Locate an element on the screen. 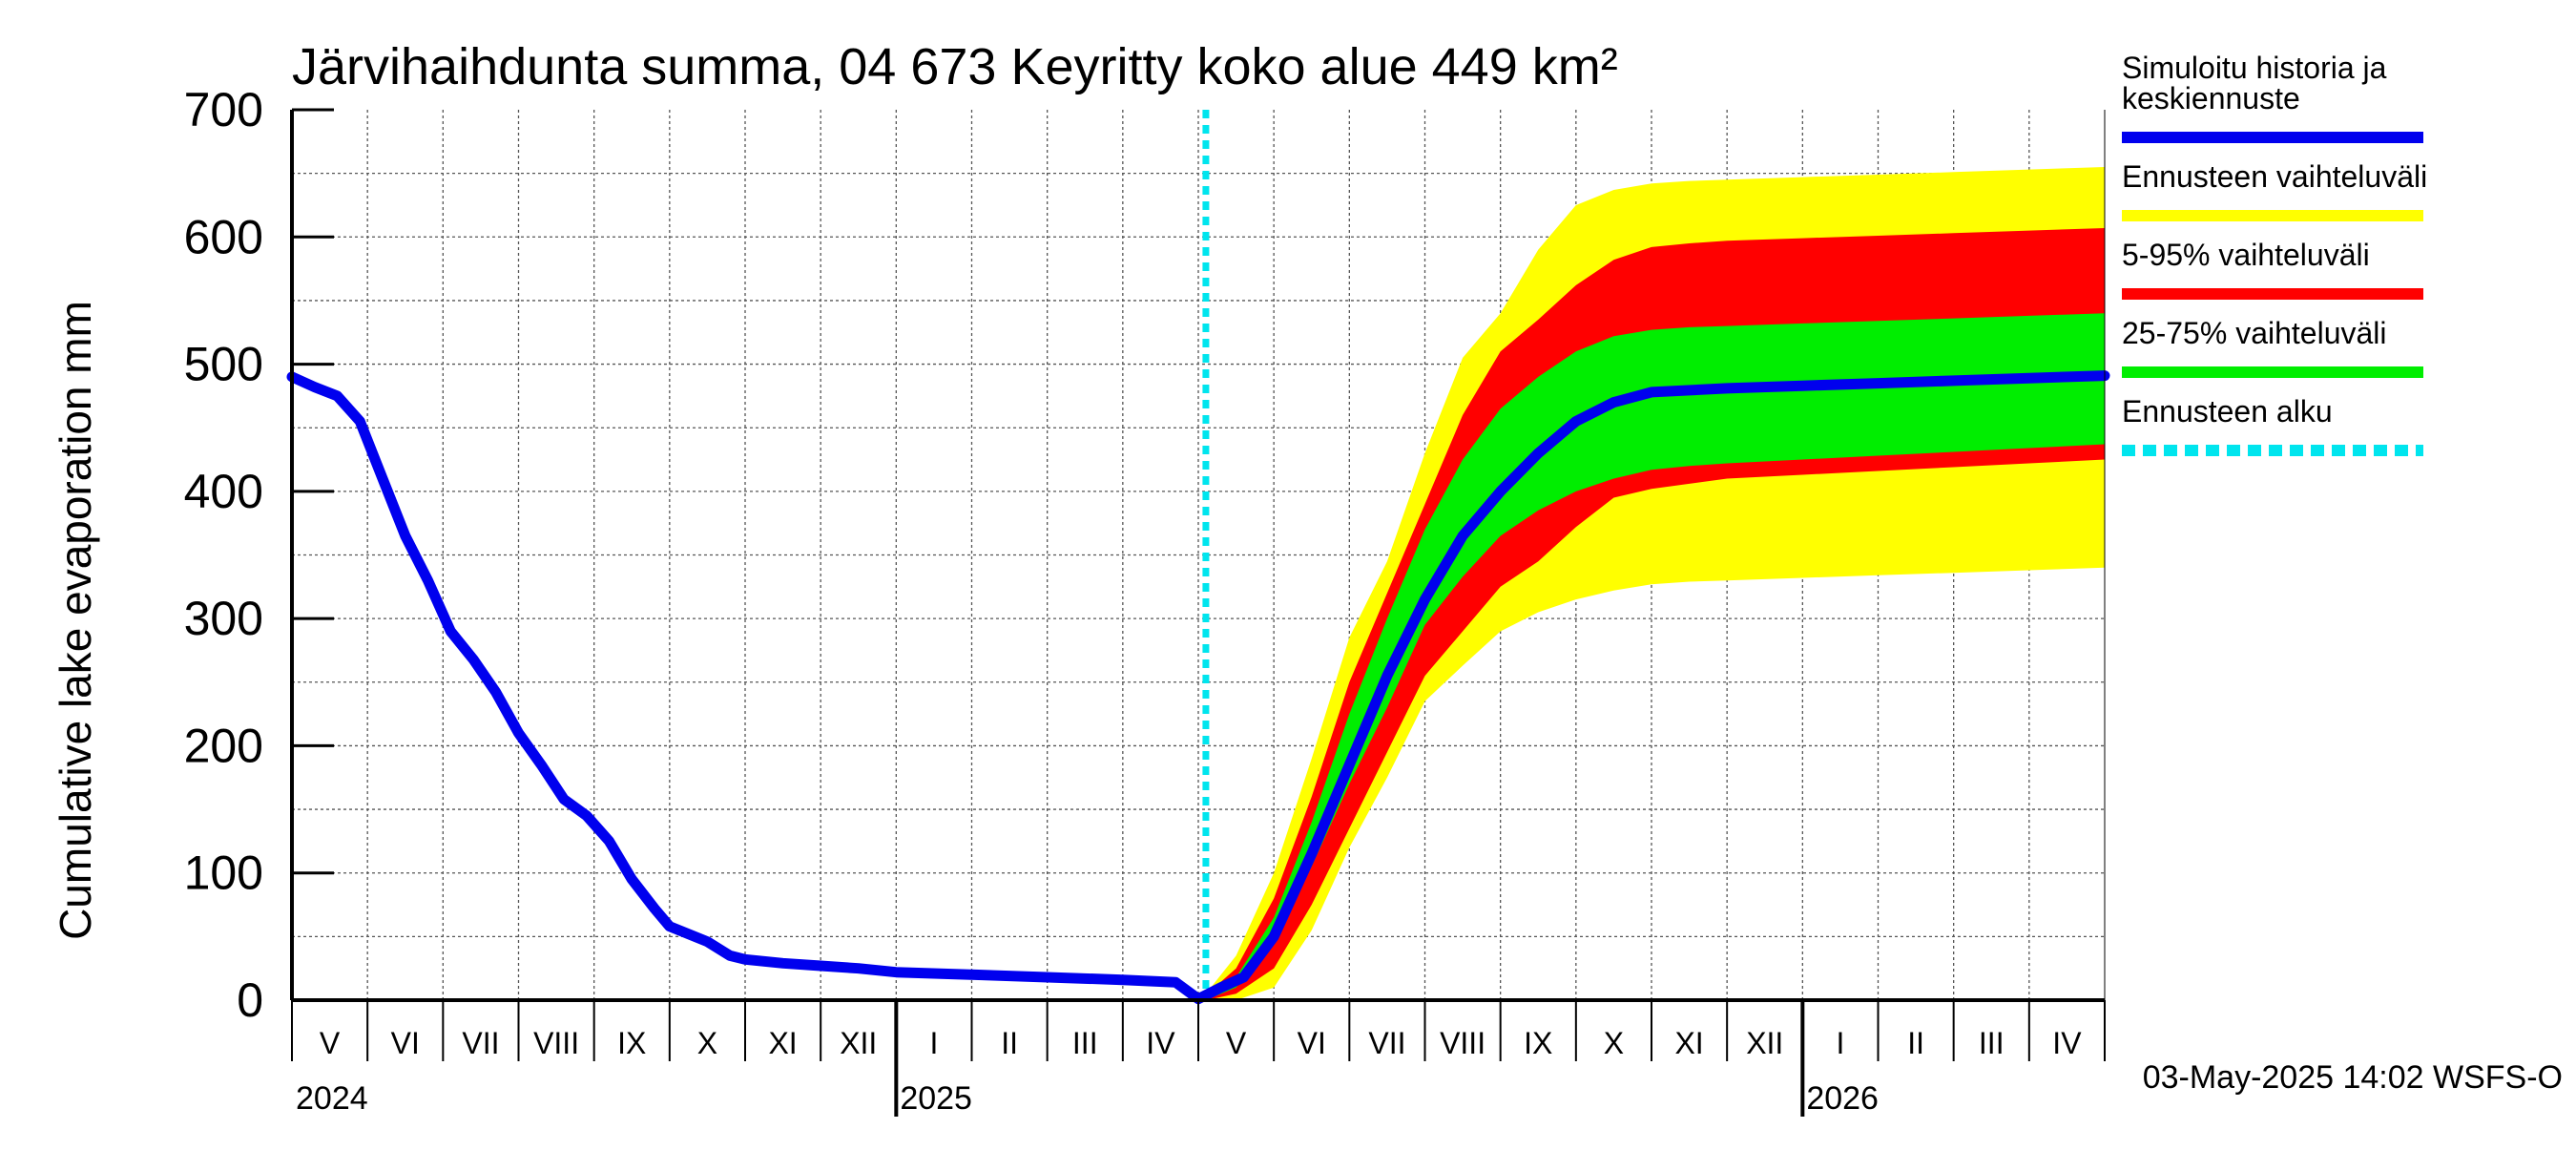  legend-label: Ennusteen alku is located at coordinates (2227, 411).